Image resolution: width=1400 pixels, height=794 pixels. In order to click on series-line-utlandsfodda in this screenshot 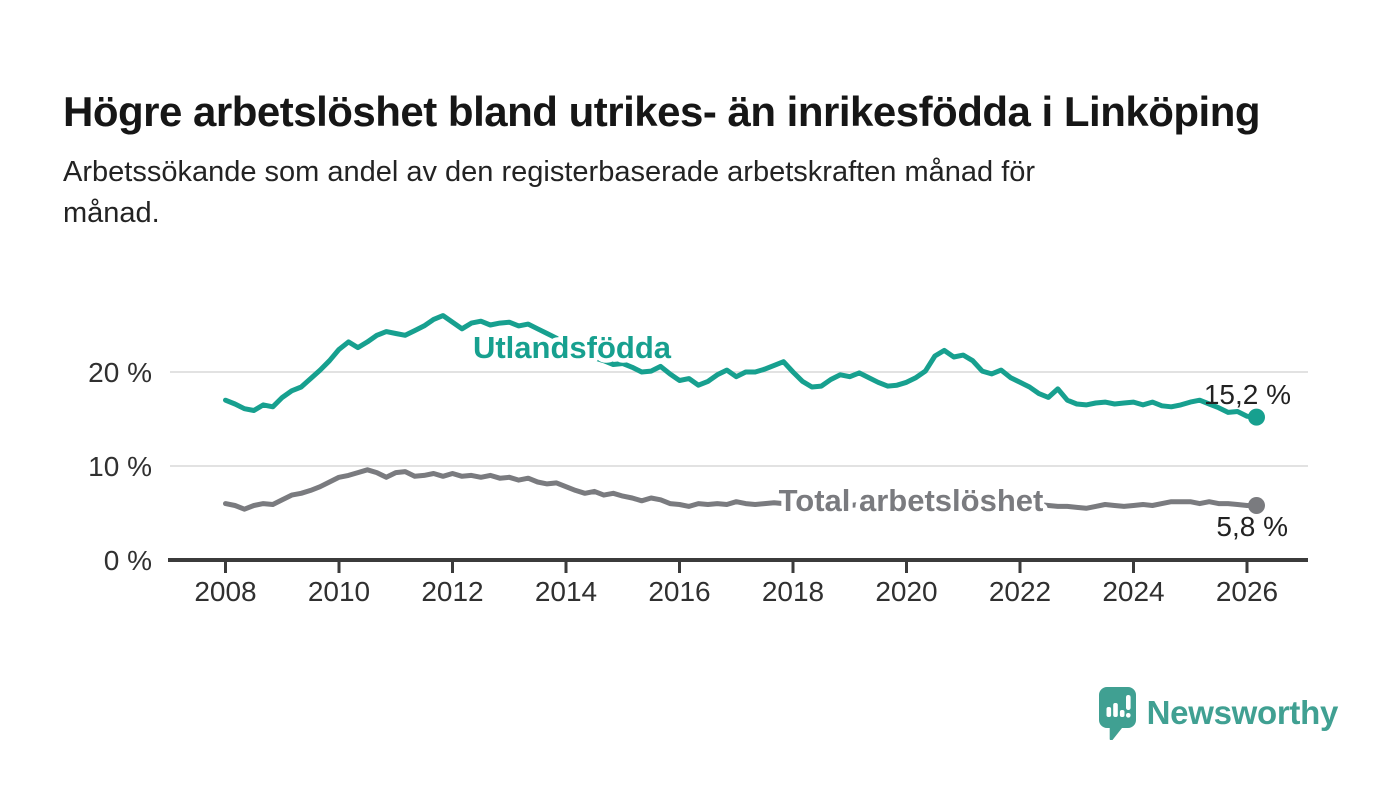, I will do `click(741, 366)`.